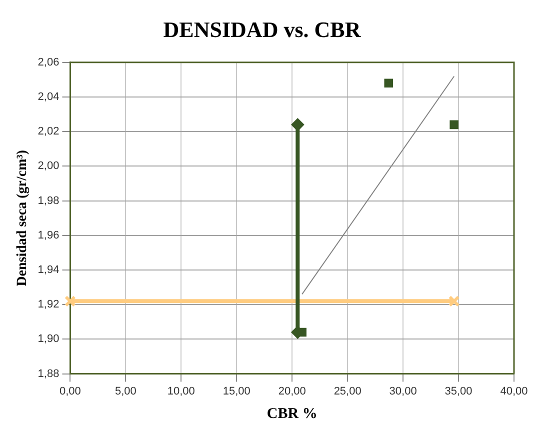  I want to click on y-tick-label: 1,98, so click(49, 200).